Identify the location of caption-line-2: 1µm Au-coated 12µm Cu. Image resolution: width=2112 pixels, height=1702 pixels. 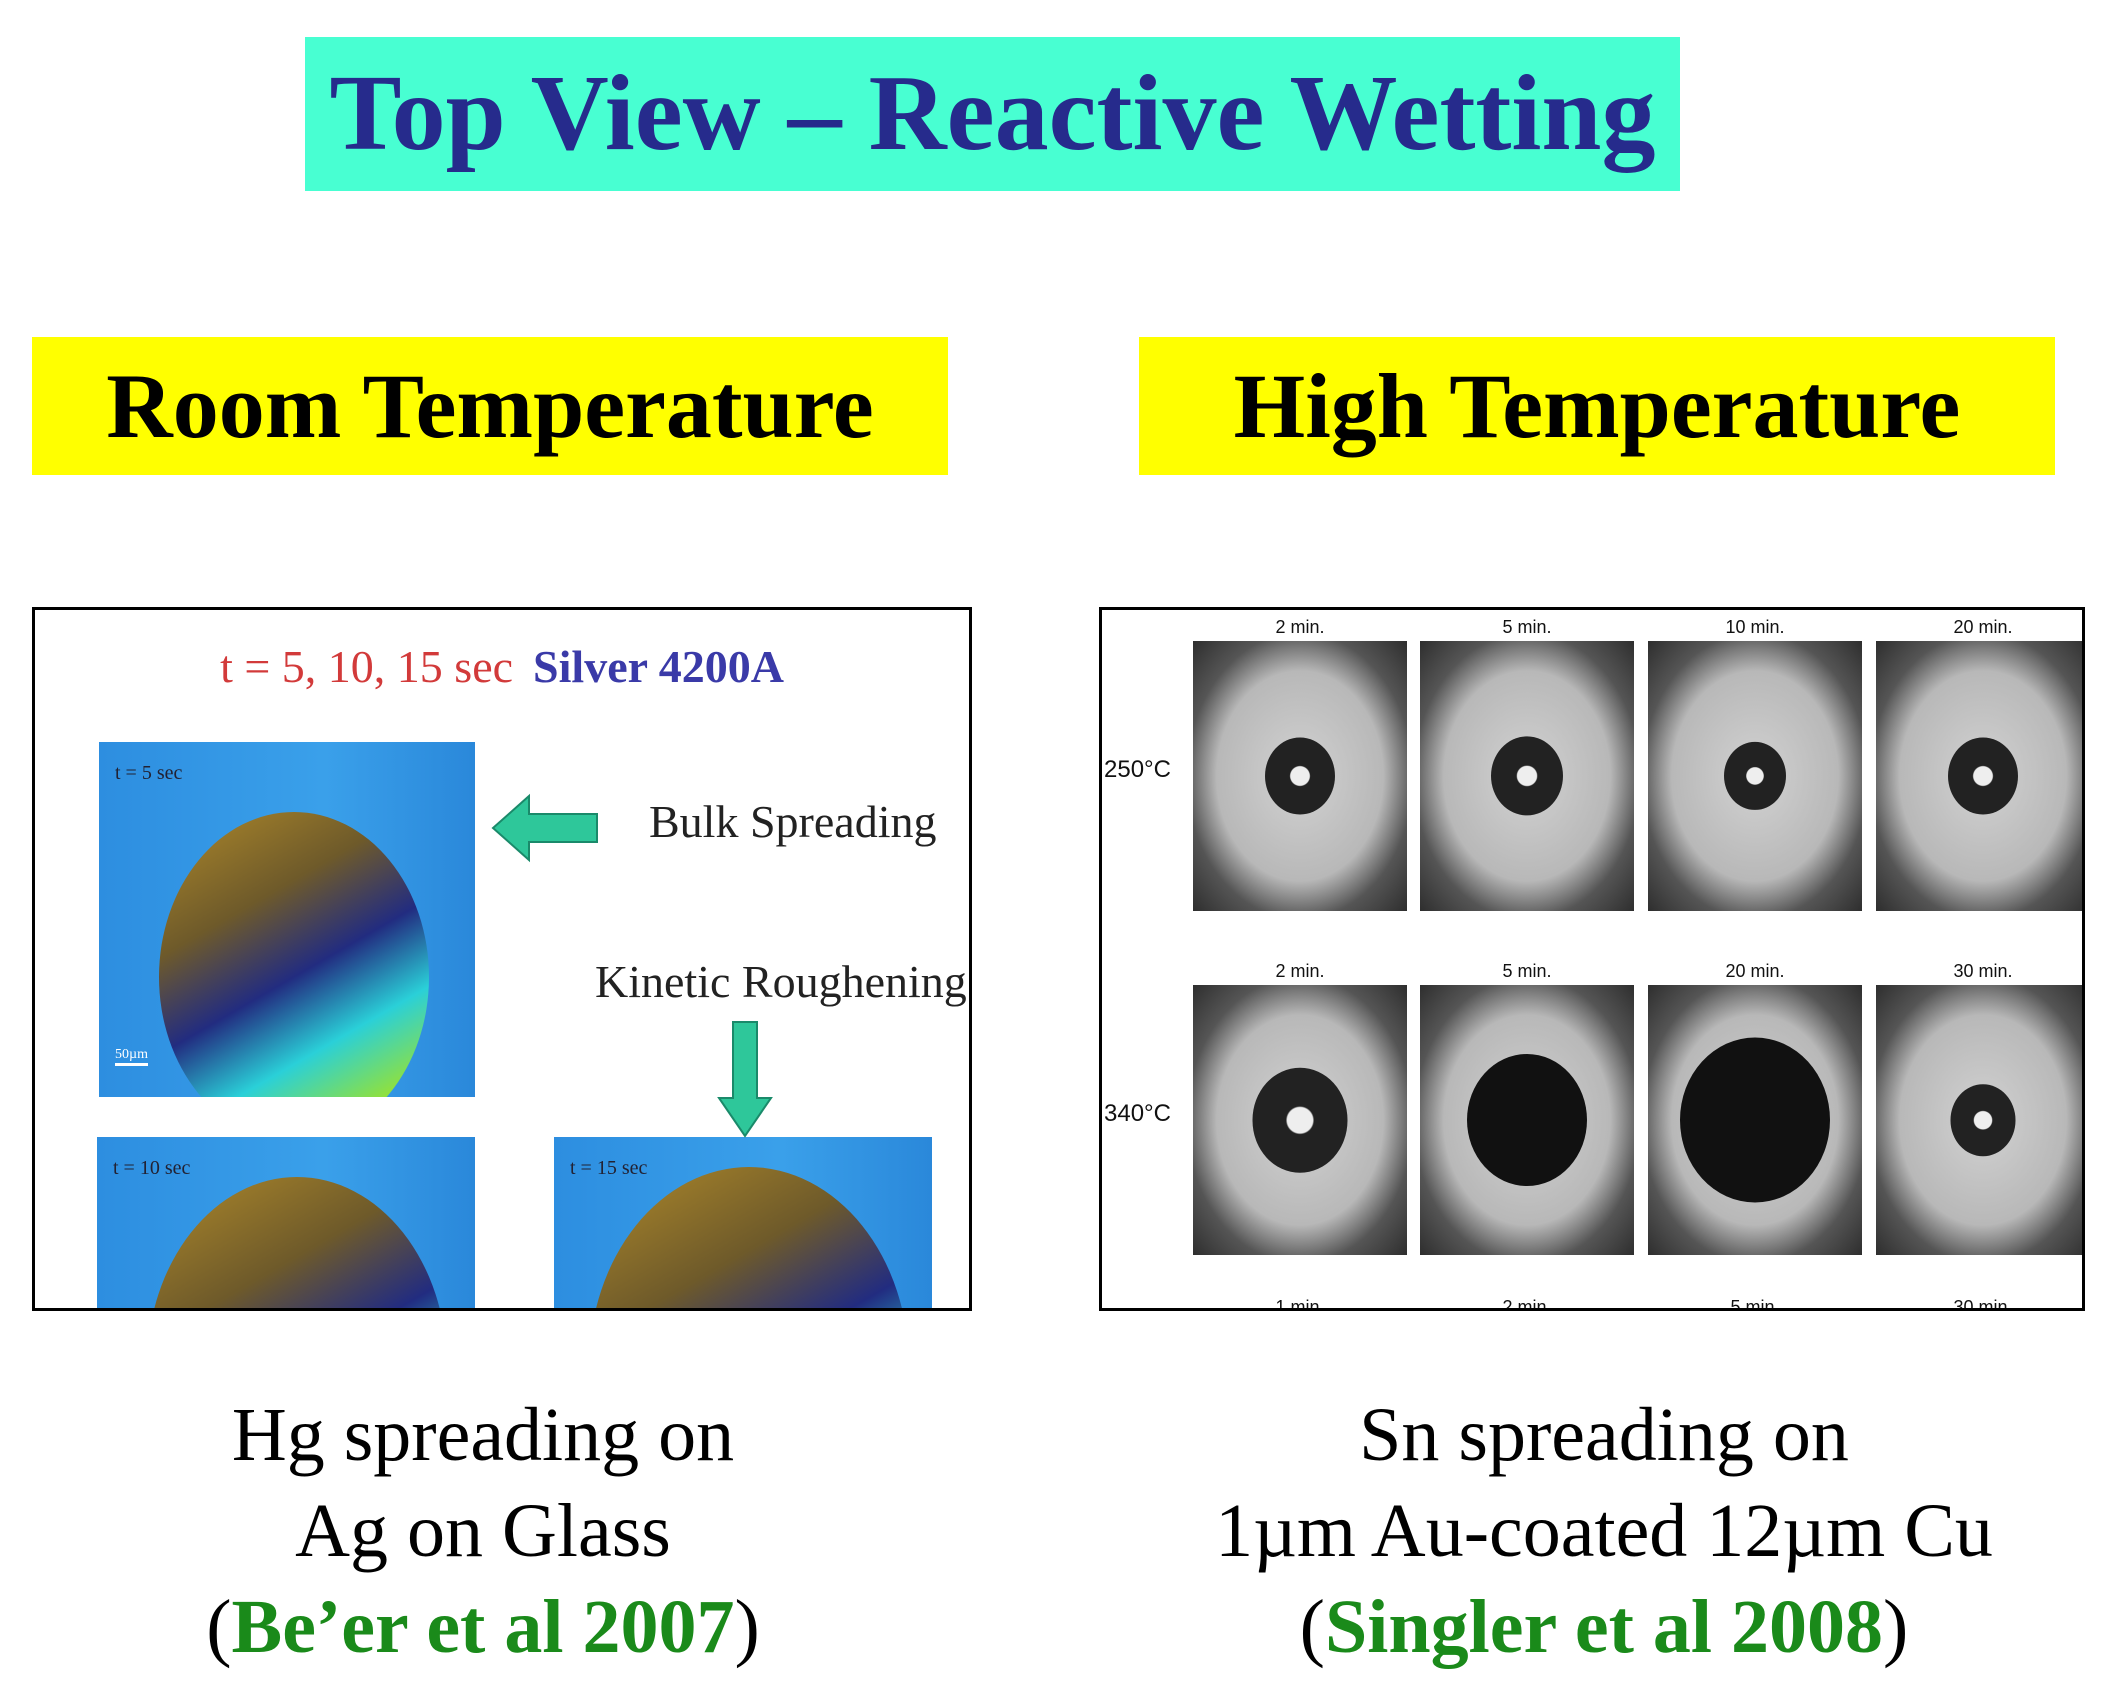
(1604, 1531).